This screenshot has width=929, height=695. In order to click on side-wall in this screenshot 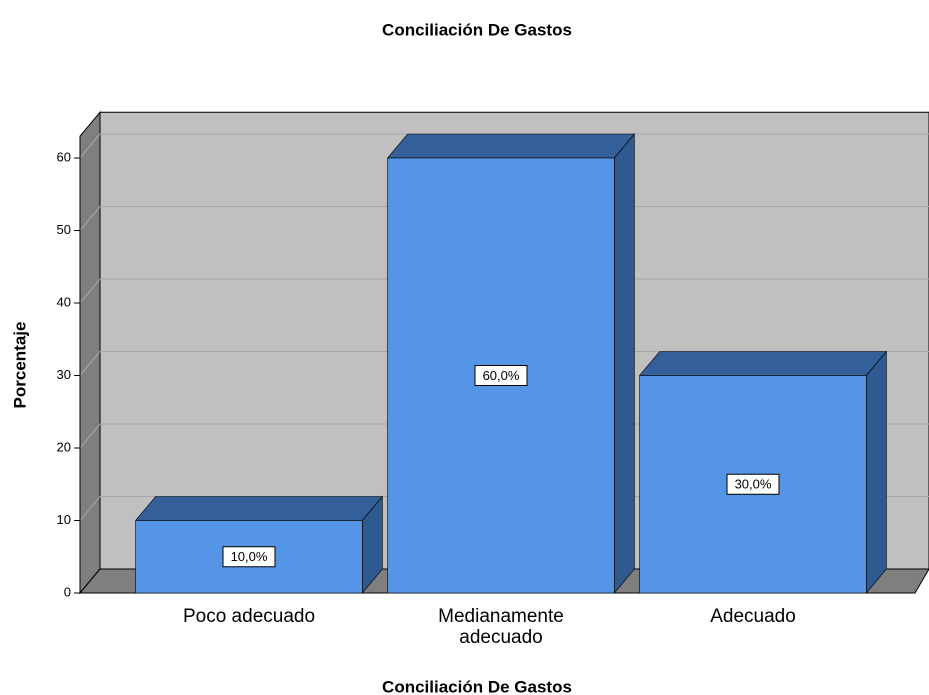, I will do `click(90, 352)`.